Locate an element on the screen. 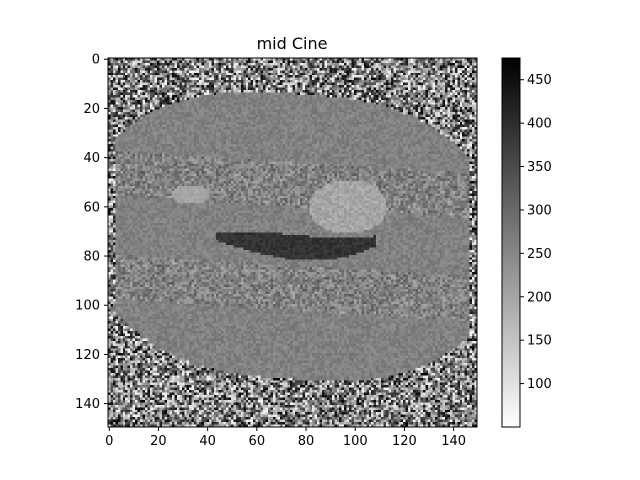  colorbar-tick-label: 450 is located at coordinates (539, 80).